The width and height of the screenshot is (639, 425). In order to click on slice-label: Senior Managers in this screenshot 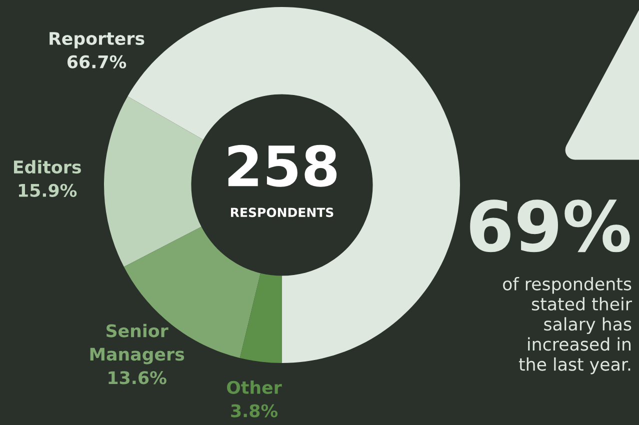, I will do `click(137, 344)`.